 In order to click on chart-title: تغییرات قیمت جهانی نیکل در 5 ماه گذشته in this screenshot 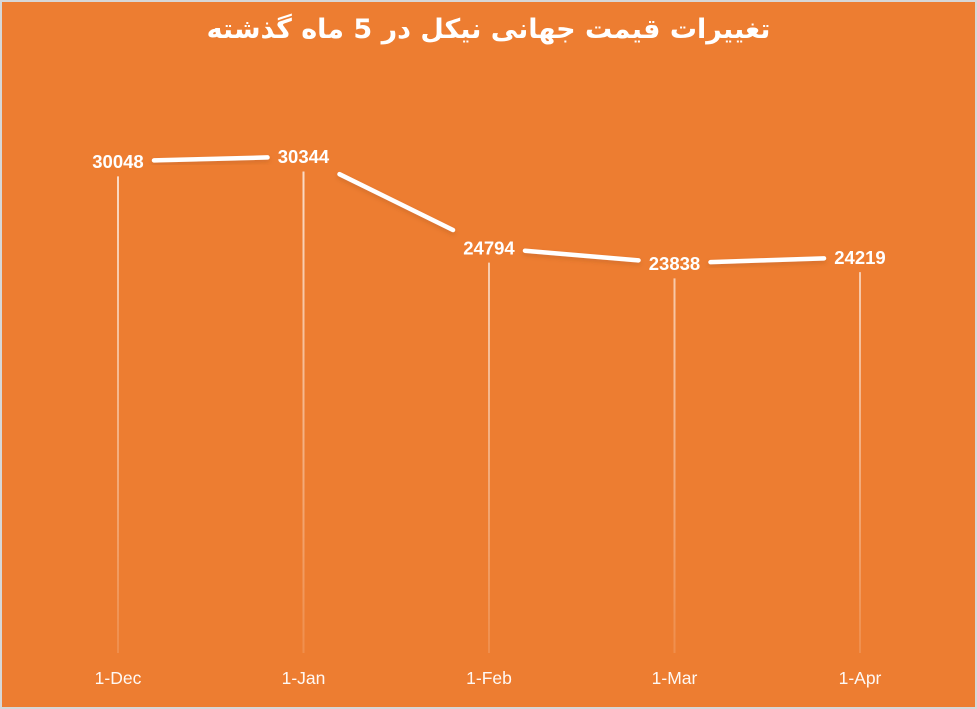, I will do `click(488, 29)`.